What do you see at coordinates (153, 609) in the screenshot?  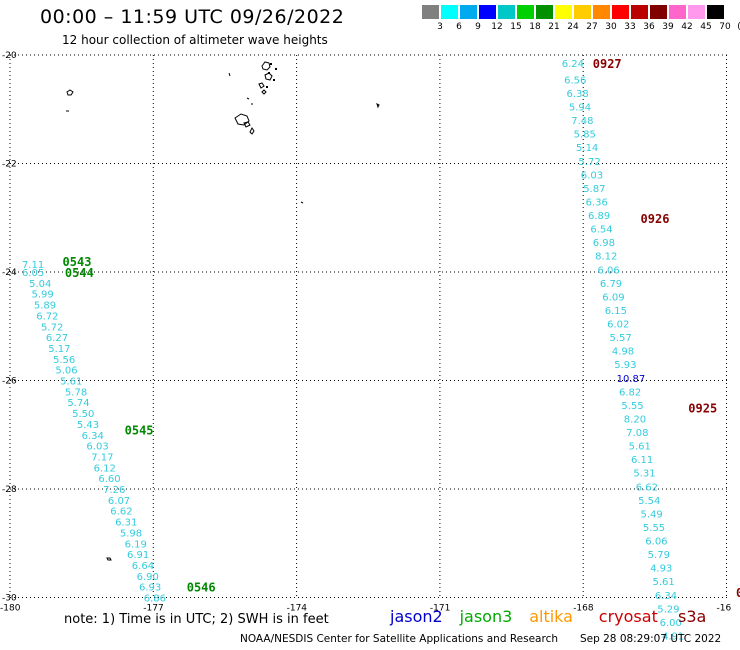 I see `lon-tick-label: -177` at bounding box center [153, 609].